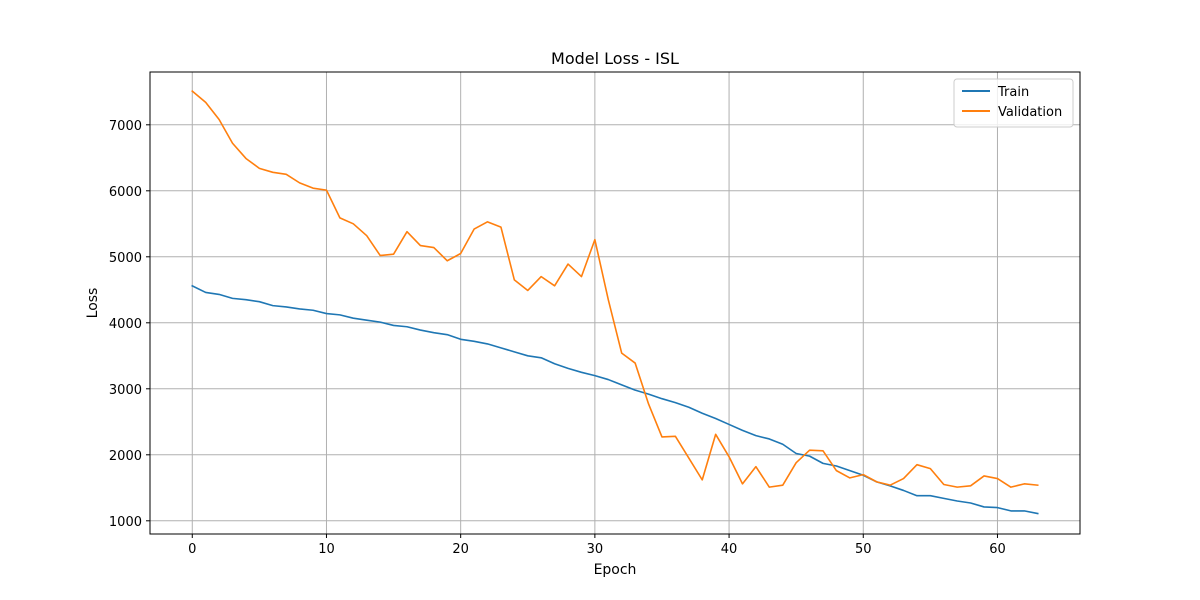  What do you see at coordinates (125, 522) in the screenshot?
I see `y-tick-label: 1000` at bounding box center [125, 522].